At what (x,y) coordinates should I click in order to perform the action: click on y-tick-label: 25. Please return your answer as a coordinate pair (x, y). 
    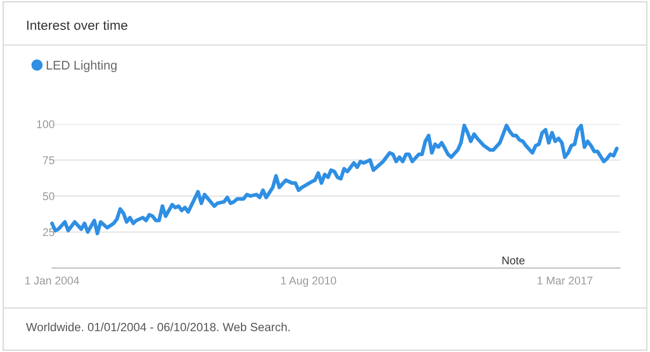
    Looking at the image, I should click on (48, 232).